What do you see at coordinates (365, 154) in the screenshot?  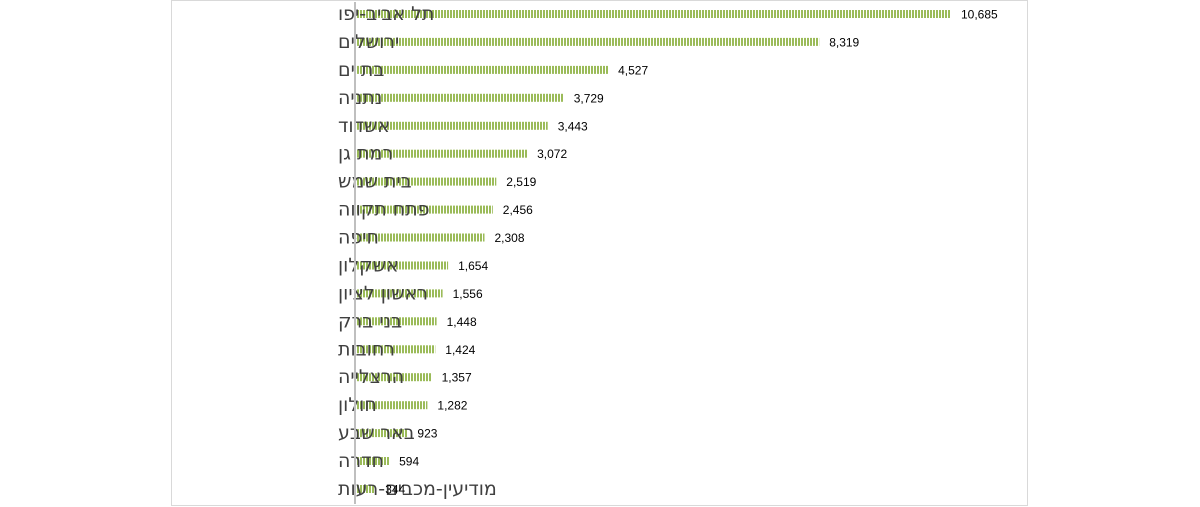 I see `category-tick-label: רמת גן` at bounding box center [365, 154].